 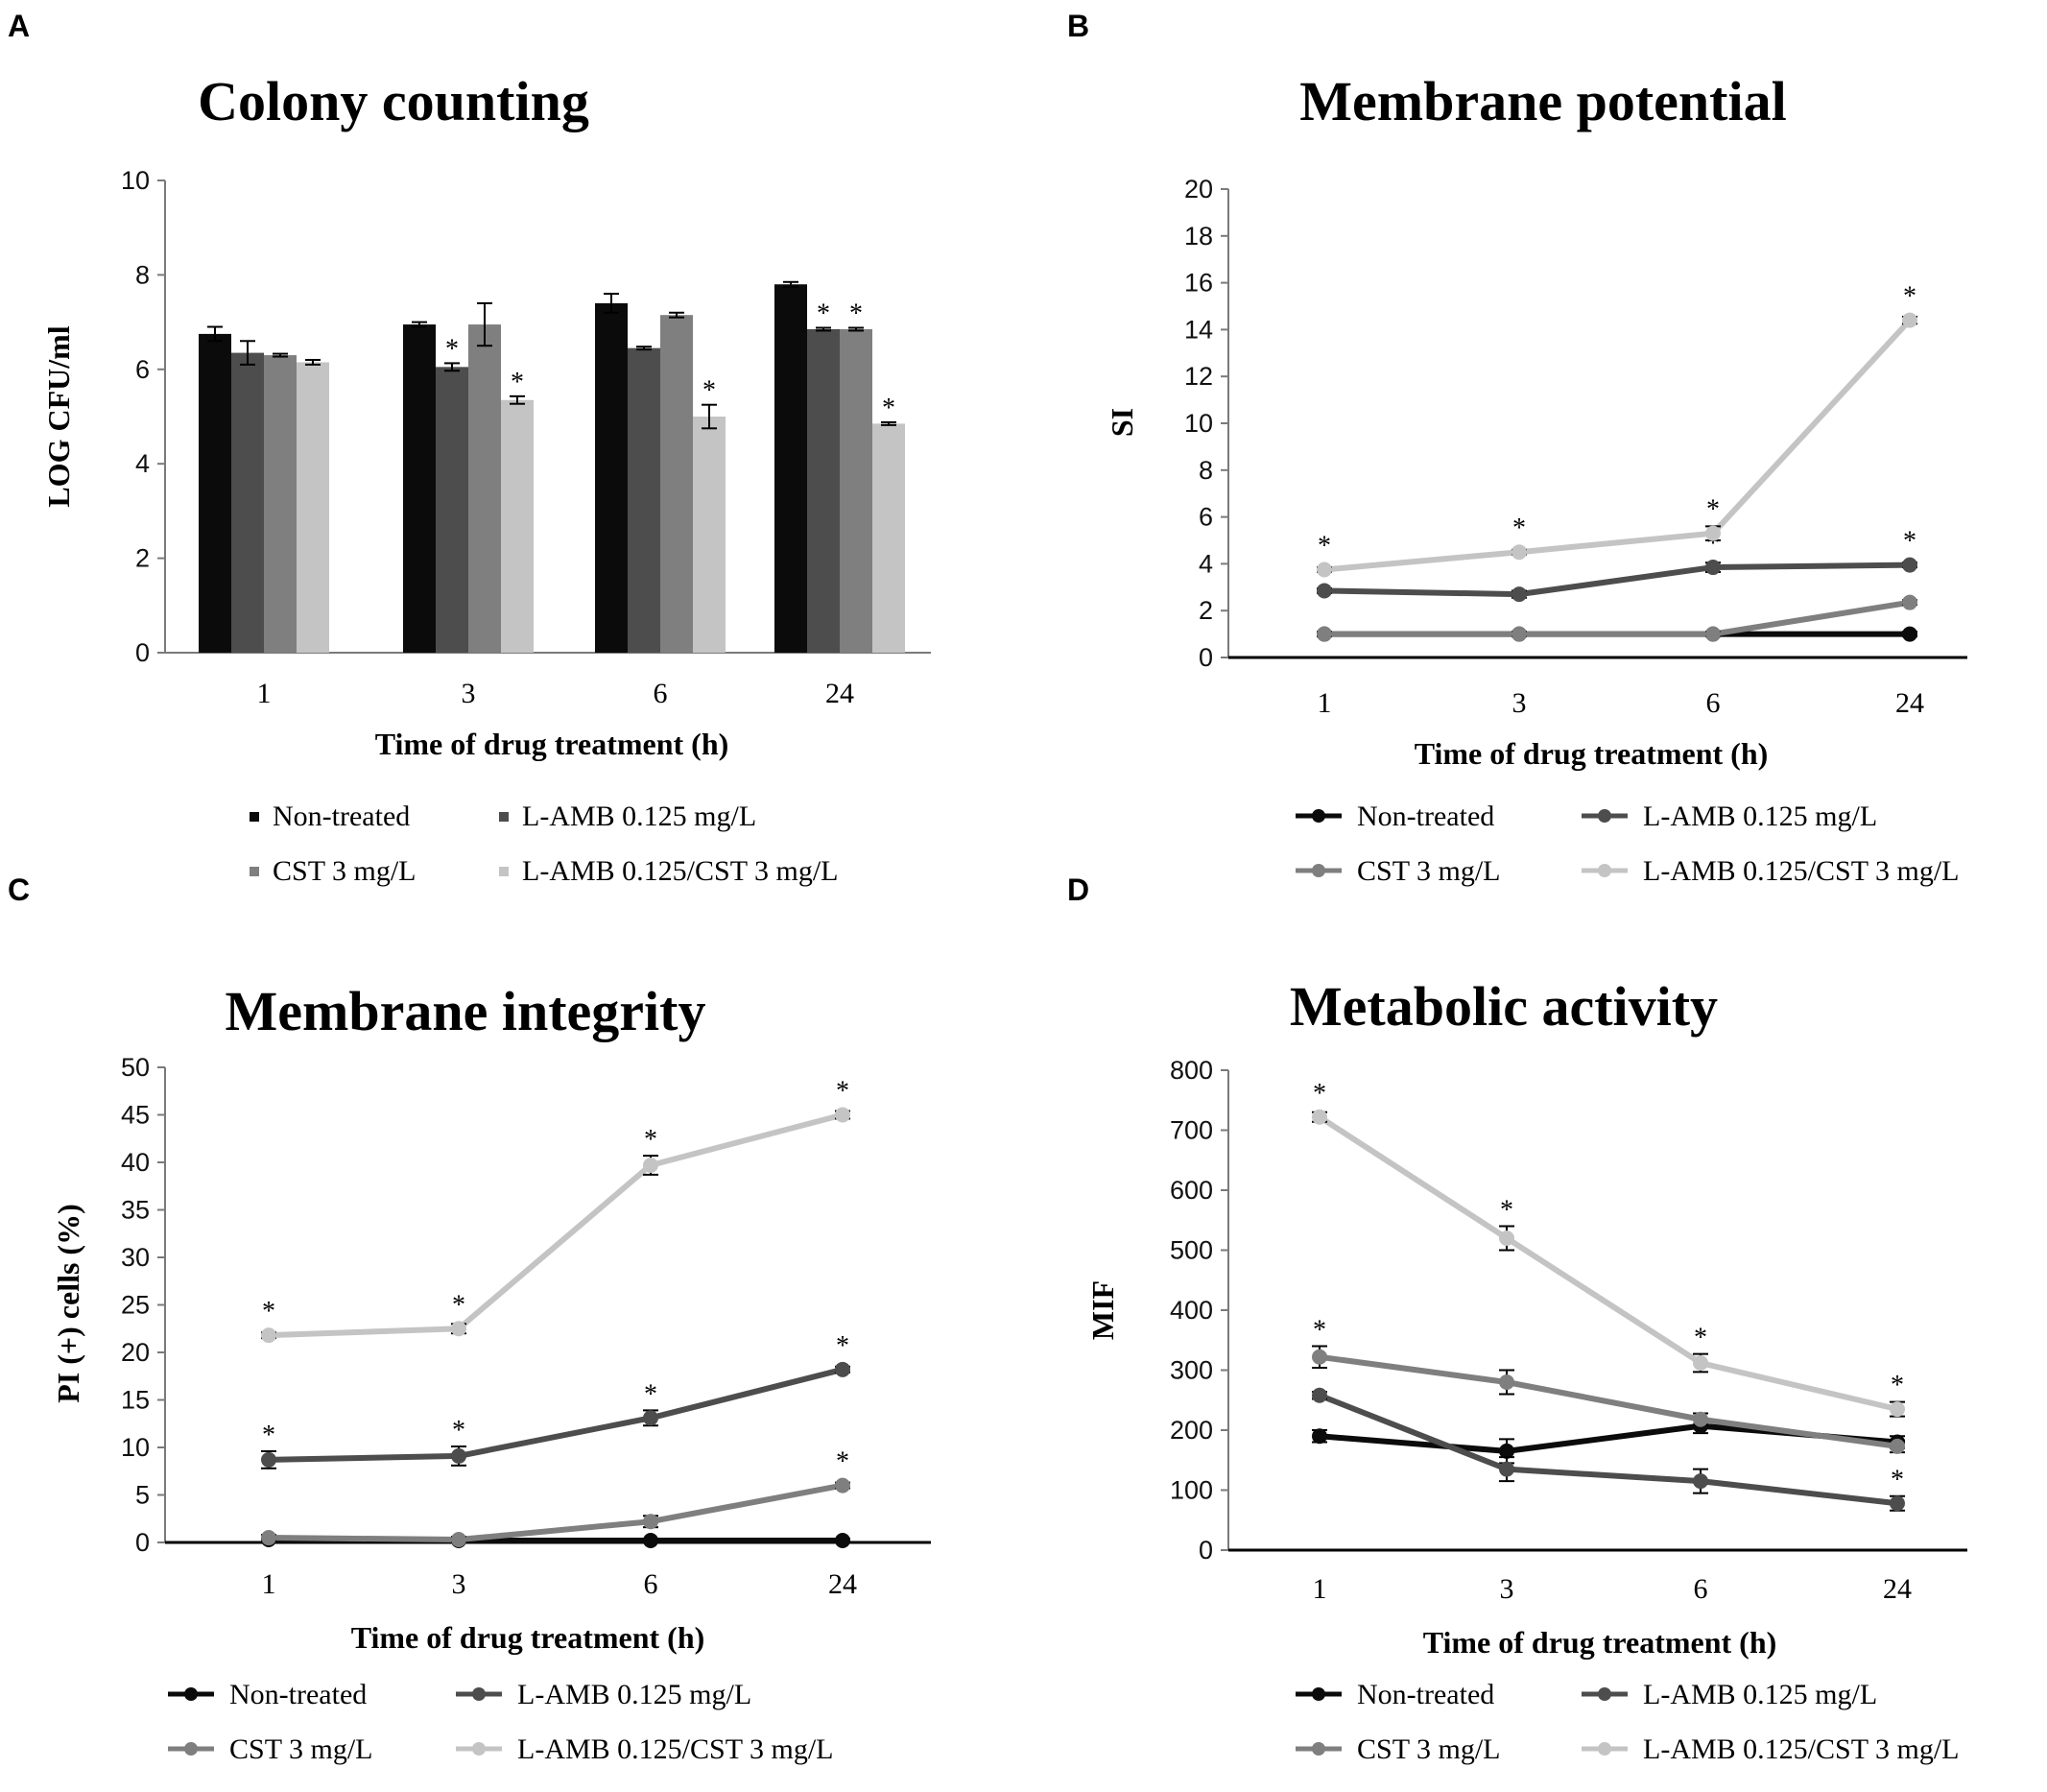 What do you see at coordinates (639, 816) in the screenshot?
I see `panel-a-legend-label: L-AMB 0.125 mg/L` at bounding box center [639, 816].